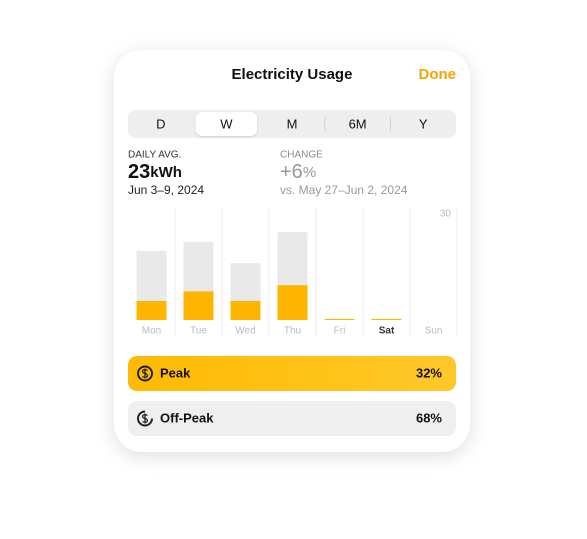  I want to click on daily-value: 23kWh, so click(155, 172).